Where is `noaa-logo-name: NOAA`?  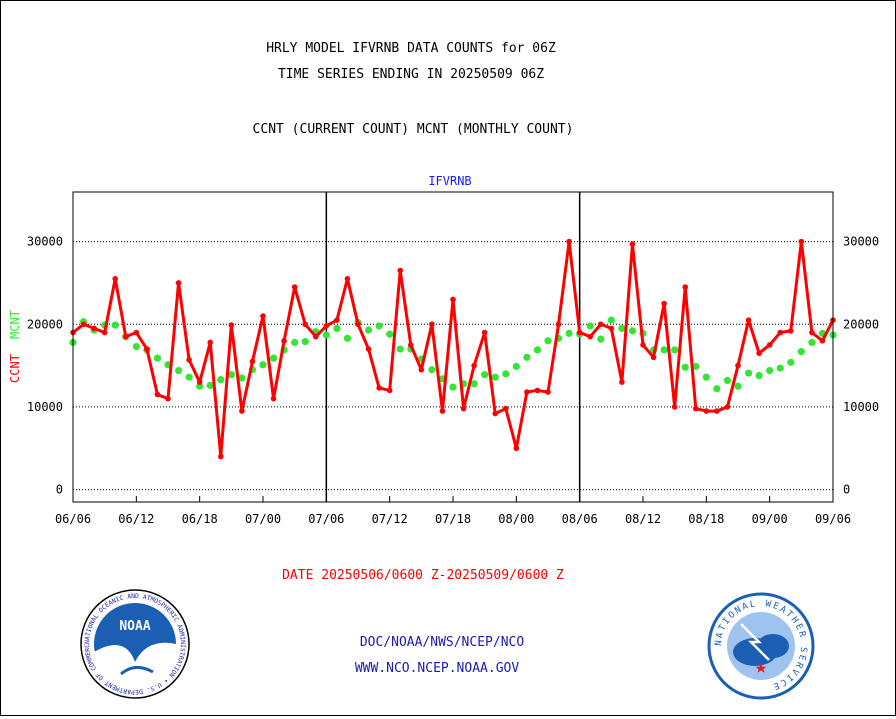 noaa-logo-name: NOAA is located at coordinates (134, 626).